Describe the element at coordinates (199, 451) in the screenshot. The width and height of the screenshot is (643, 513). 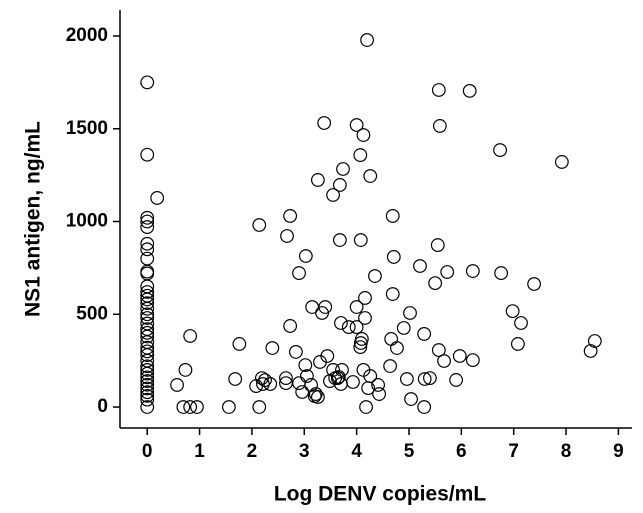
I see `x-tick-label: 1` at that location.